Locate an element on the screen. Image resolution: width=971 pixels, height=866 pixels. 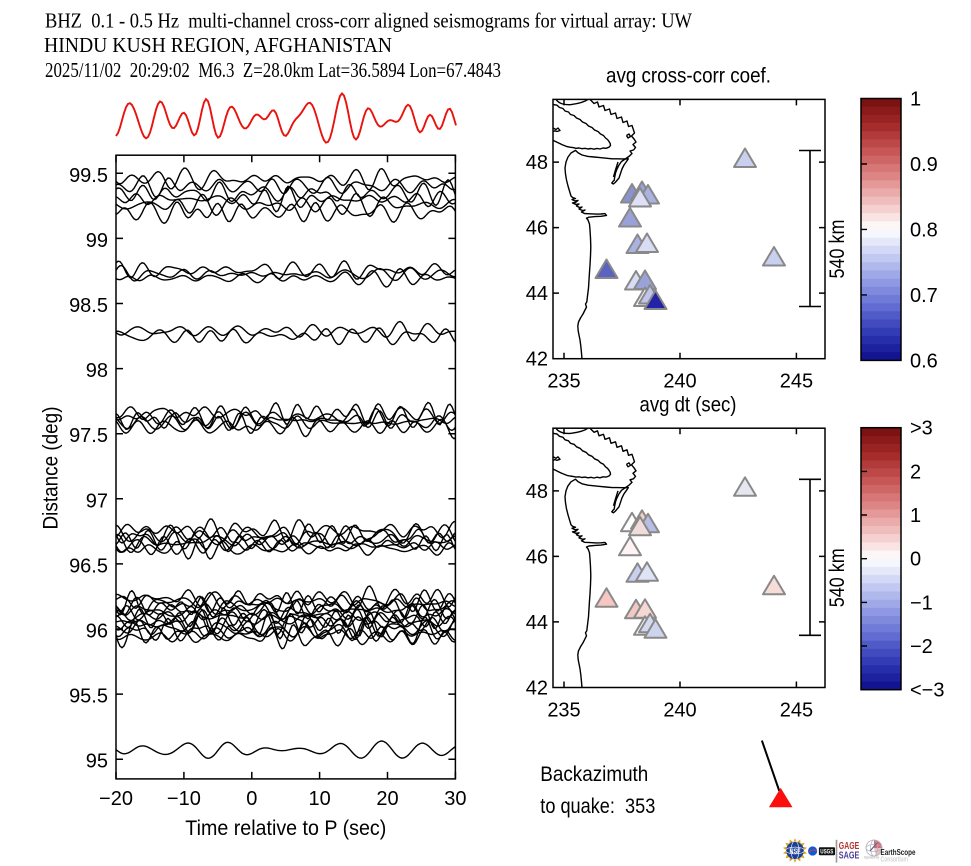
svg-text: 10 is located at coordinates (320, 799).